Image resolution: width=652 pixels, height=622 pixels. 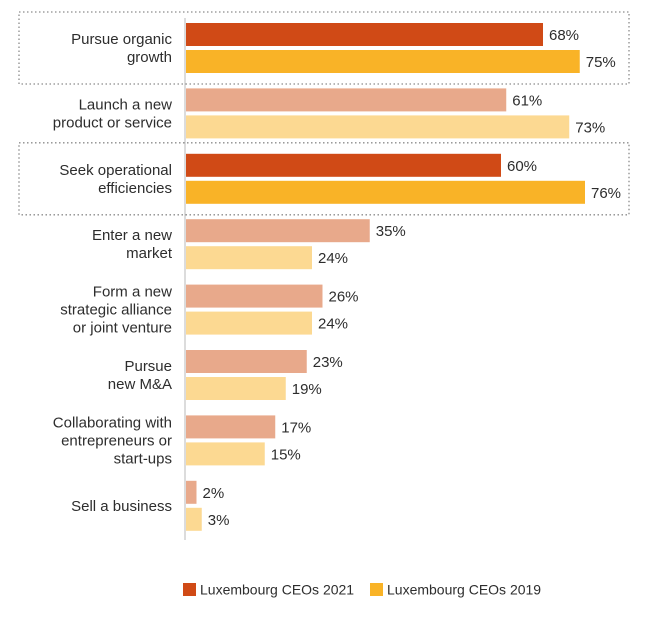 I want to click on category-label: growth, so click(x=149, y=57).